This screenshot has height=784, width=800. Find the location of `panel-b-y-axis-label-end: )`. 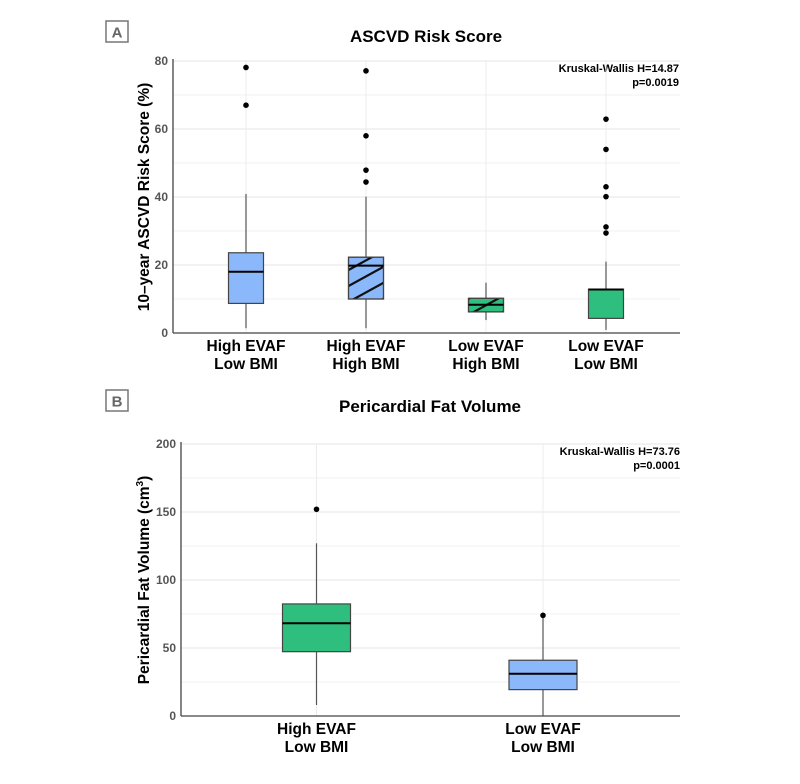

panel-b-y-axis-label-end: ) is located at coordinates (144, 478).